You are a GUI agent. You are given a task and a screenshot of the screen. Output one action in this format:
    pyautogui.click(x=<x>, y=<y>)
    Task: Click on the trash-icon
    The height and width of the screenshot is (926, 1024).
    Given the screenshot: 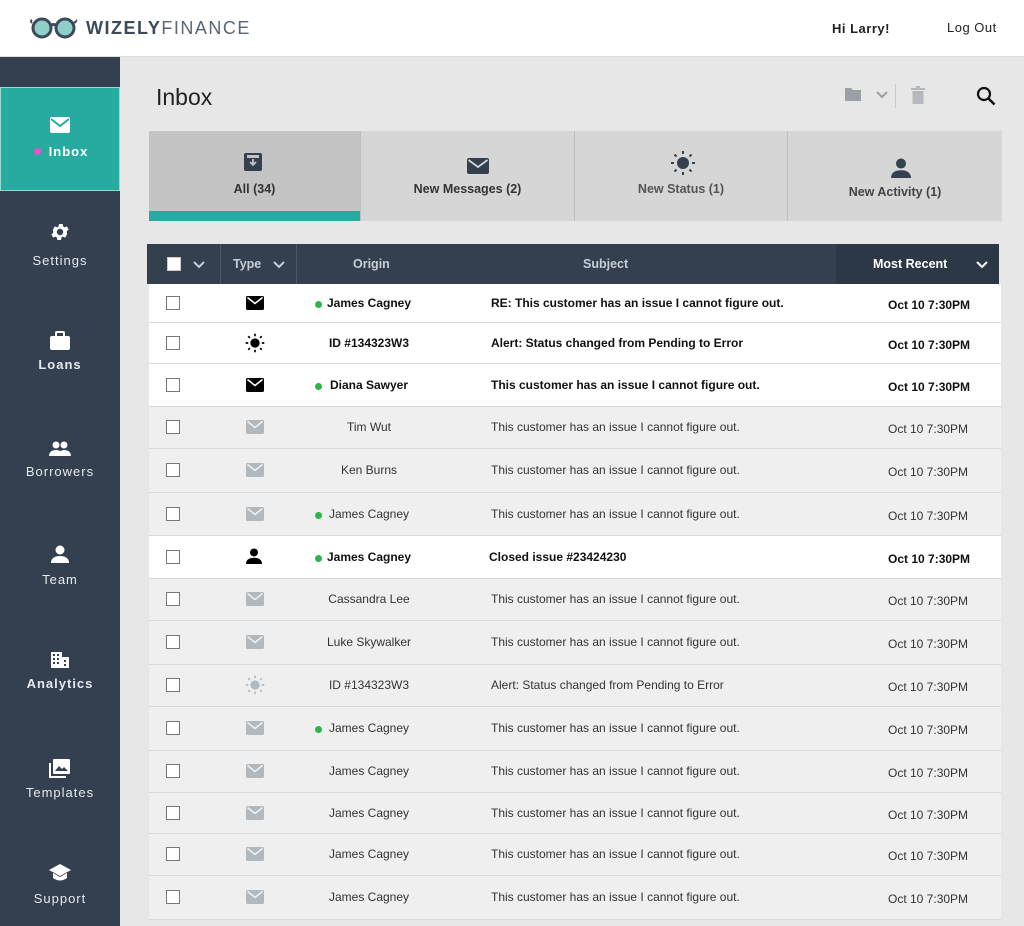 What is the action you would take?
    pyautogui.click(x=918, y=95)
    